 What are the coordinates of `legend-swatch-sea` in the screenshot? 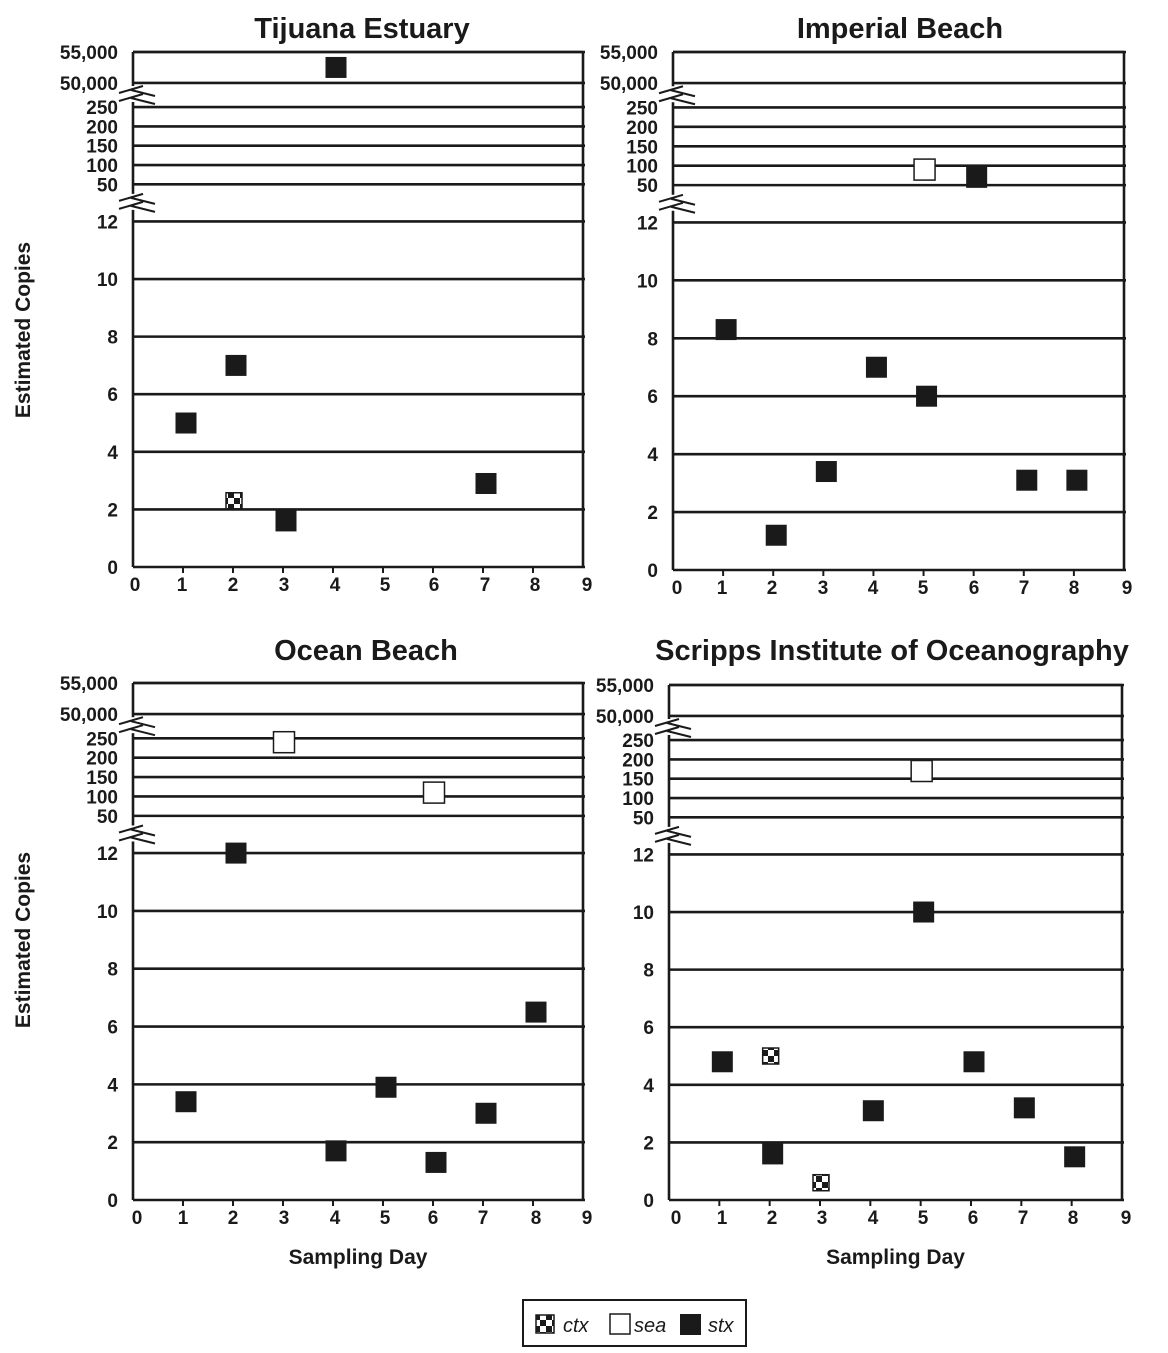 It's located at (620, 1324).